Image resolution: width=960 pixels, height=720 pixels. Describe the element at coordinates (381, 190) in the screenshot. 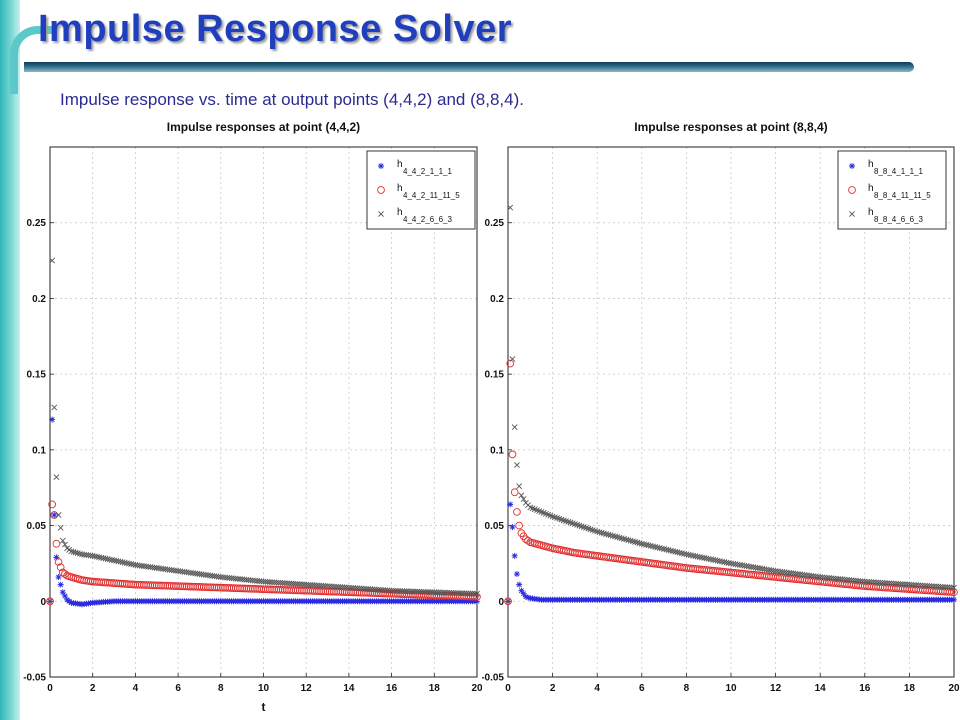

I see `legend-marker` at that location.